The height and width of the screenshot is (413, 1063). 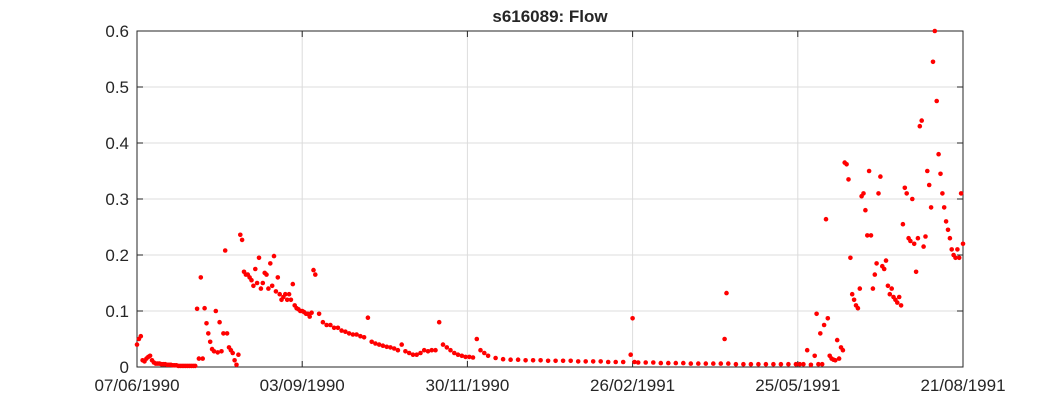 I want to click on x-tick-label: 30/11/1990, so click(x=467, y=385).